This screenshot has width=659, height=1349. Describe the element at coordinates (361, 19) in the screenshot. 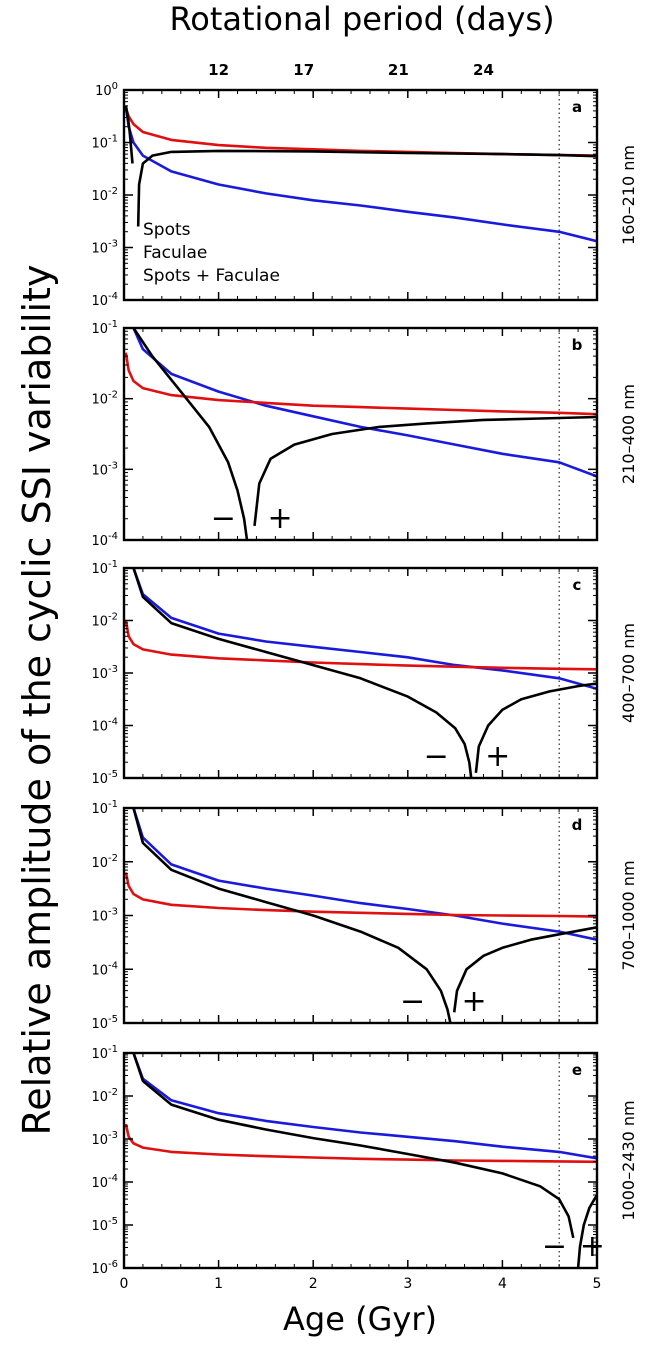

I see `top-axis-title: Rotational period (days)` at that location.